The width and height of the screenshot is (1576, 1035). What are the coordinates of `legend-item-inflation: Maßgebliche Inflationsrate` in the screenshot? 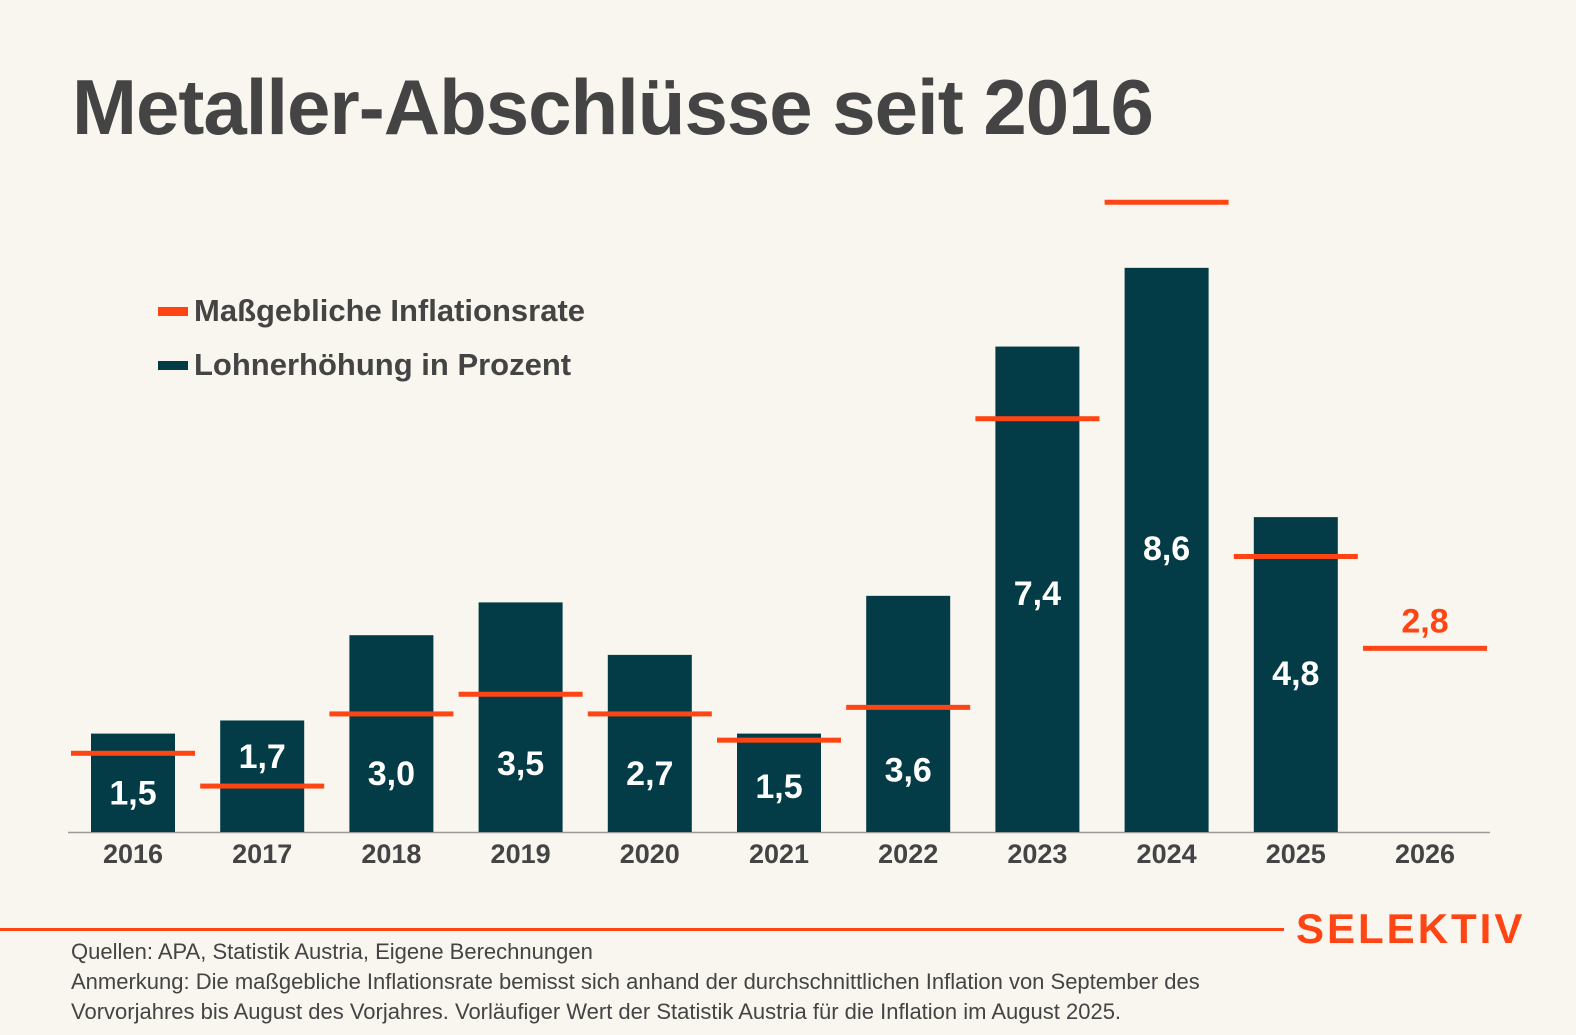 It's located at (371, 311).